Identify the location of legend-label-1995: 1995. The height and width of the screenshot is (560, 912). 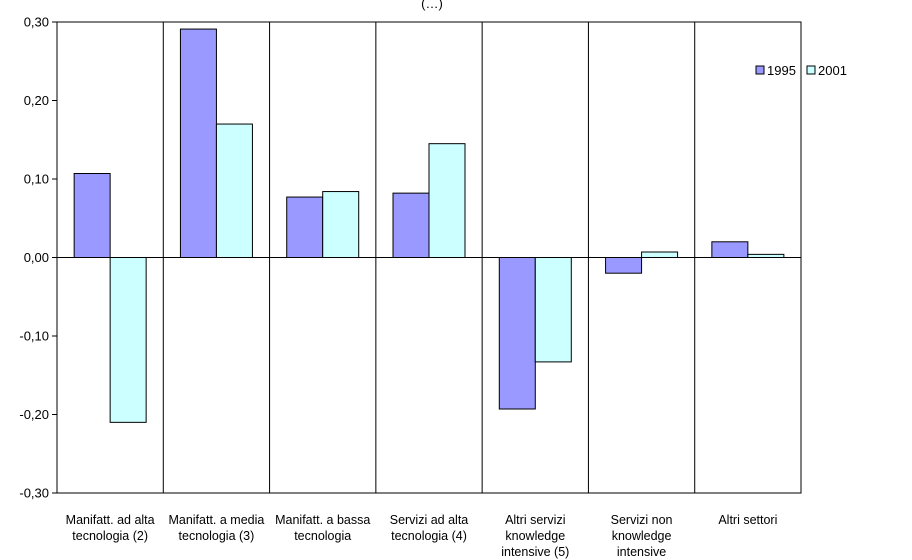
(781, 70).